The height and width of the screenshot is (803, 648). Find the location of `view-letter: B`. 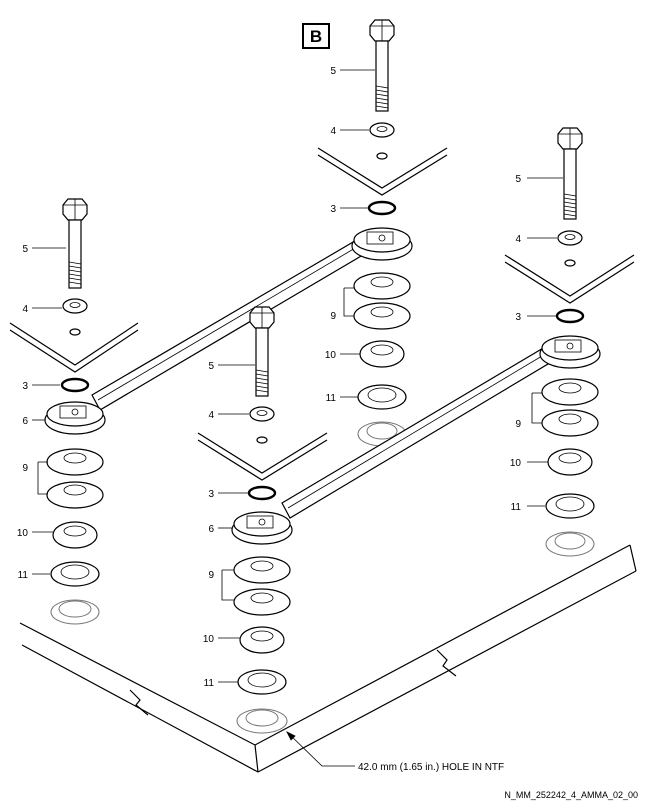

view-letter: B is located at coordinates (316, 36).